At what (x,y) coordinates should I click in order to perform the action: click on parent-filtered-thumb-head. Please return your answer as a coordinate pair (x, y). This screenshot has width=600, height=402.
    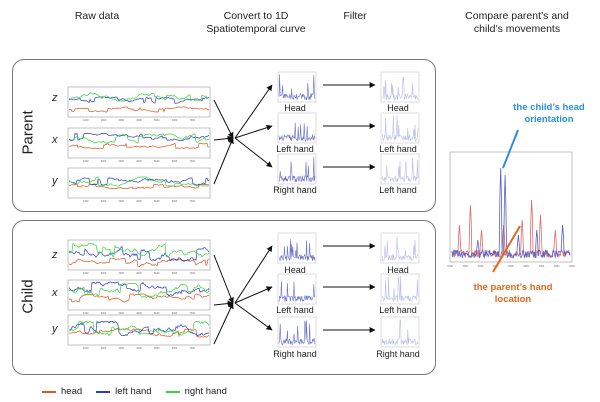
    Looking at the image, I should click on (400, 87).